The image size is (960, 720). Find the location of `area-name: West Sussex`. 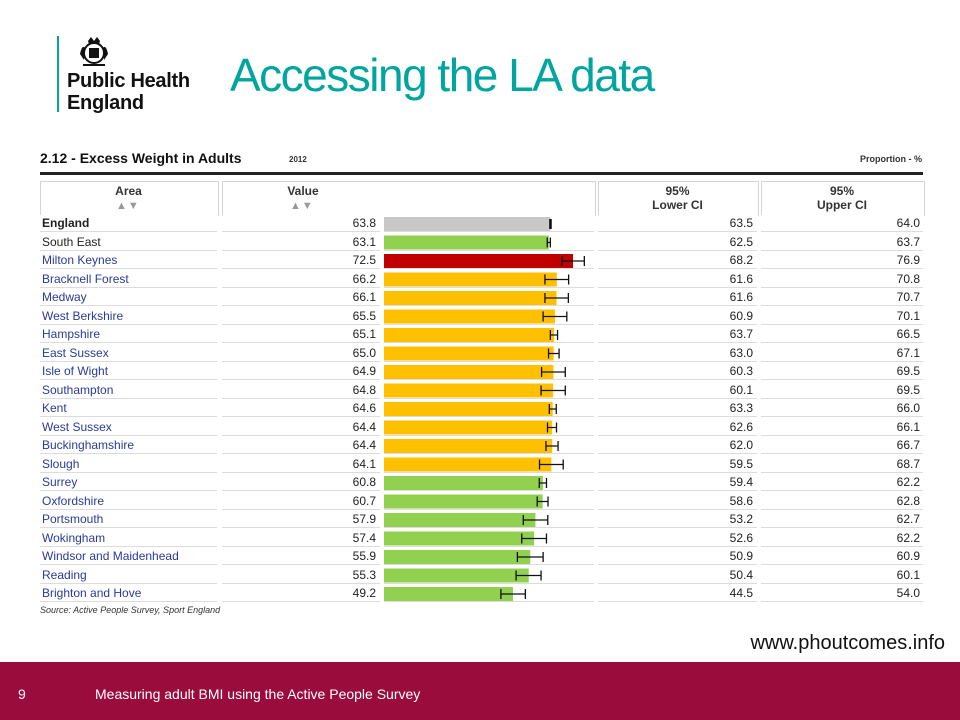

area-name: West Sussex is located at coordinates (128, 427).